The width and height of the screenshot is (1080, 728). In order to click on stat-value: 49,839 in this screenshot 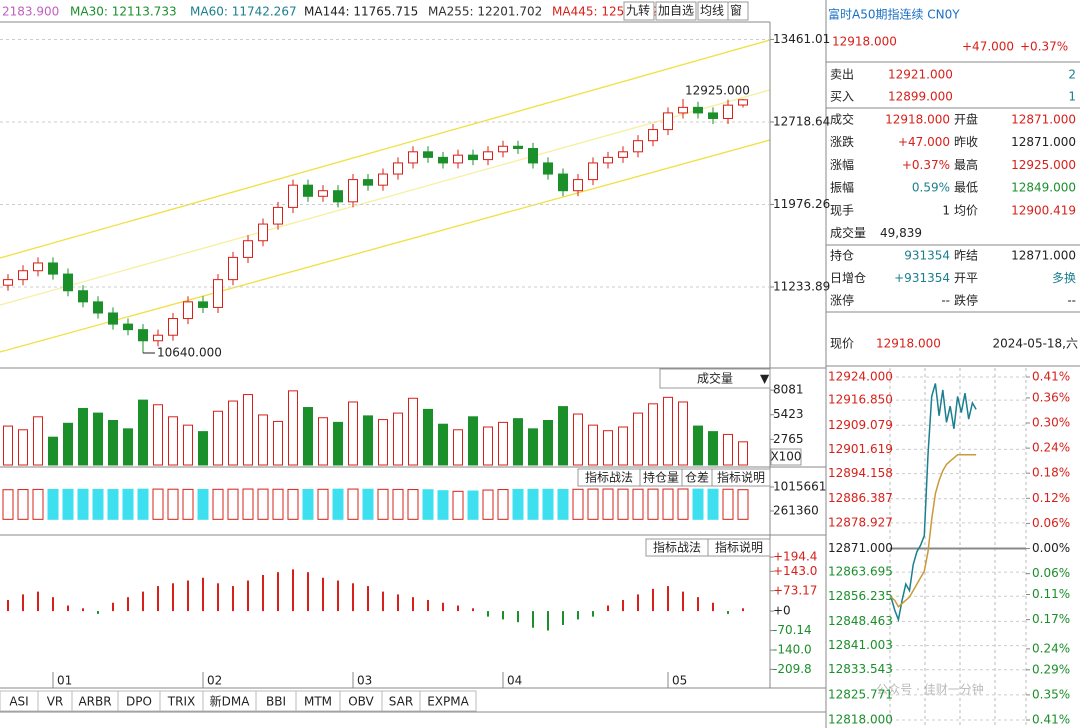, I will do `click(901, 233)`.